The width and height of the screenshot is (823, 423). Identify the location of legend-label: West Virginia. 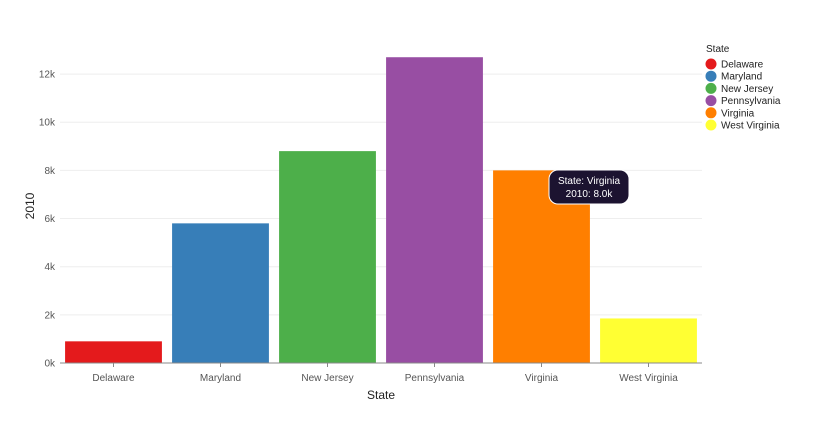
(750, 126).